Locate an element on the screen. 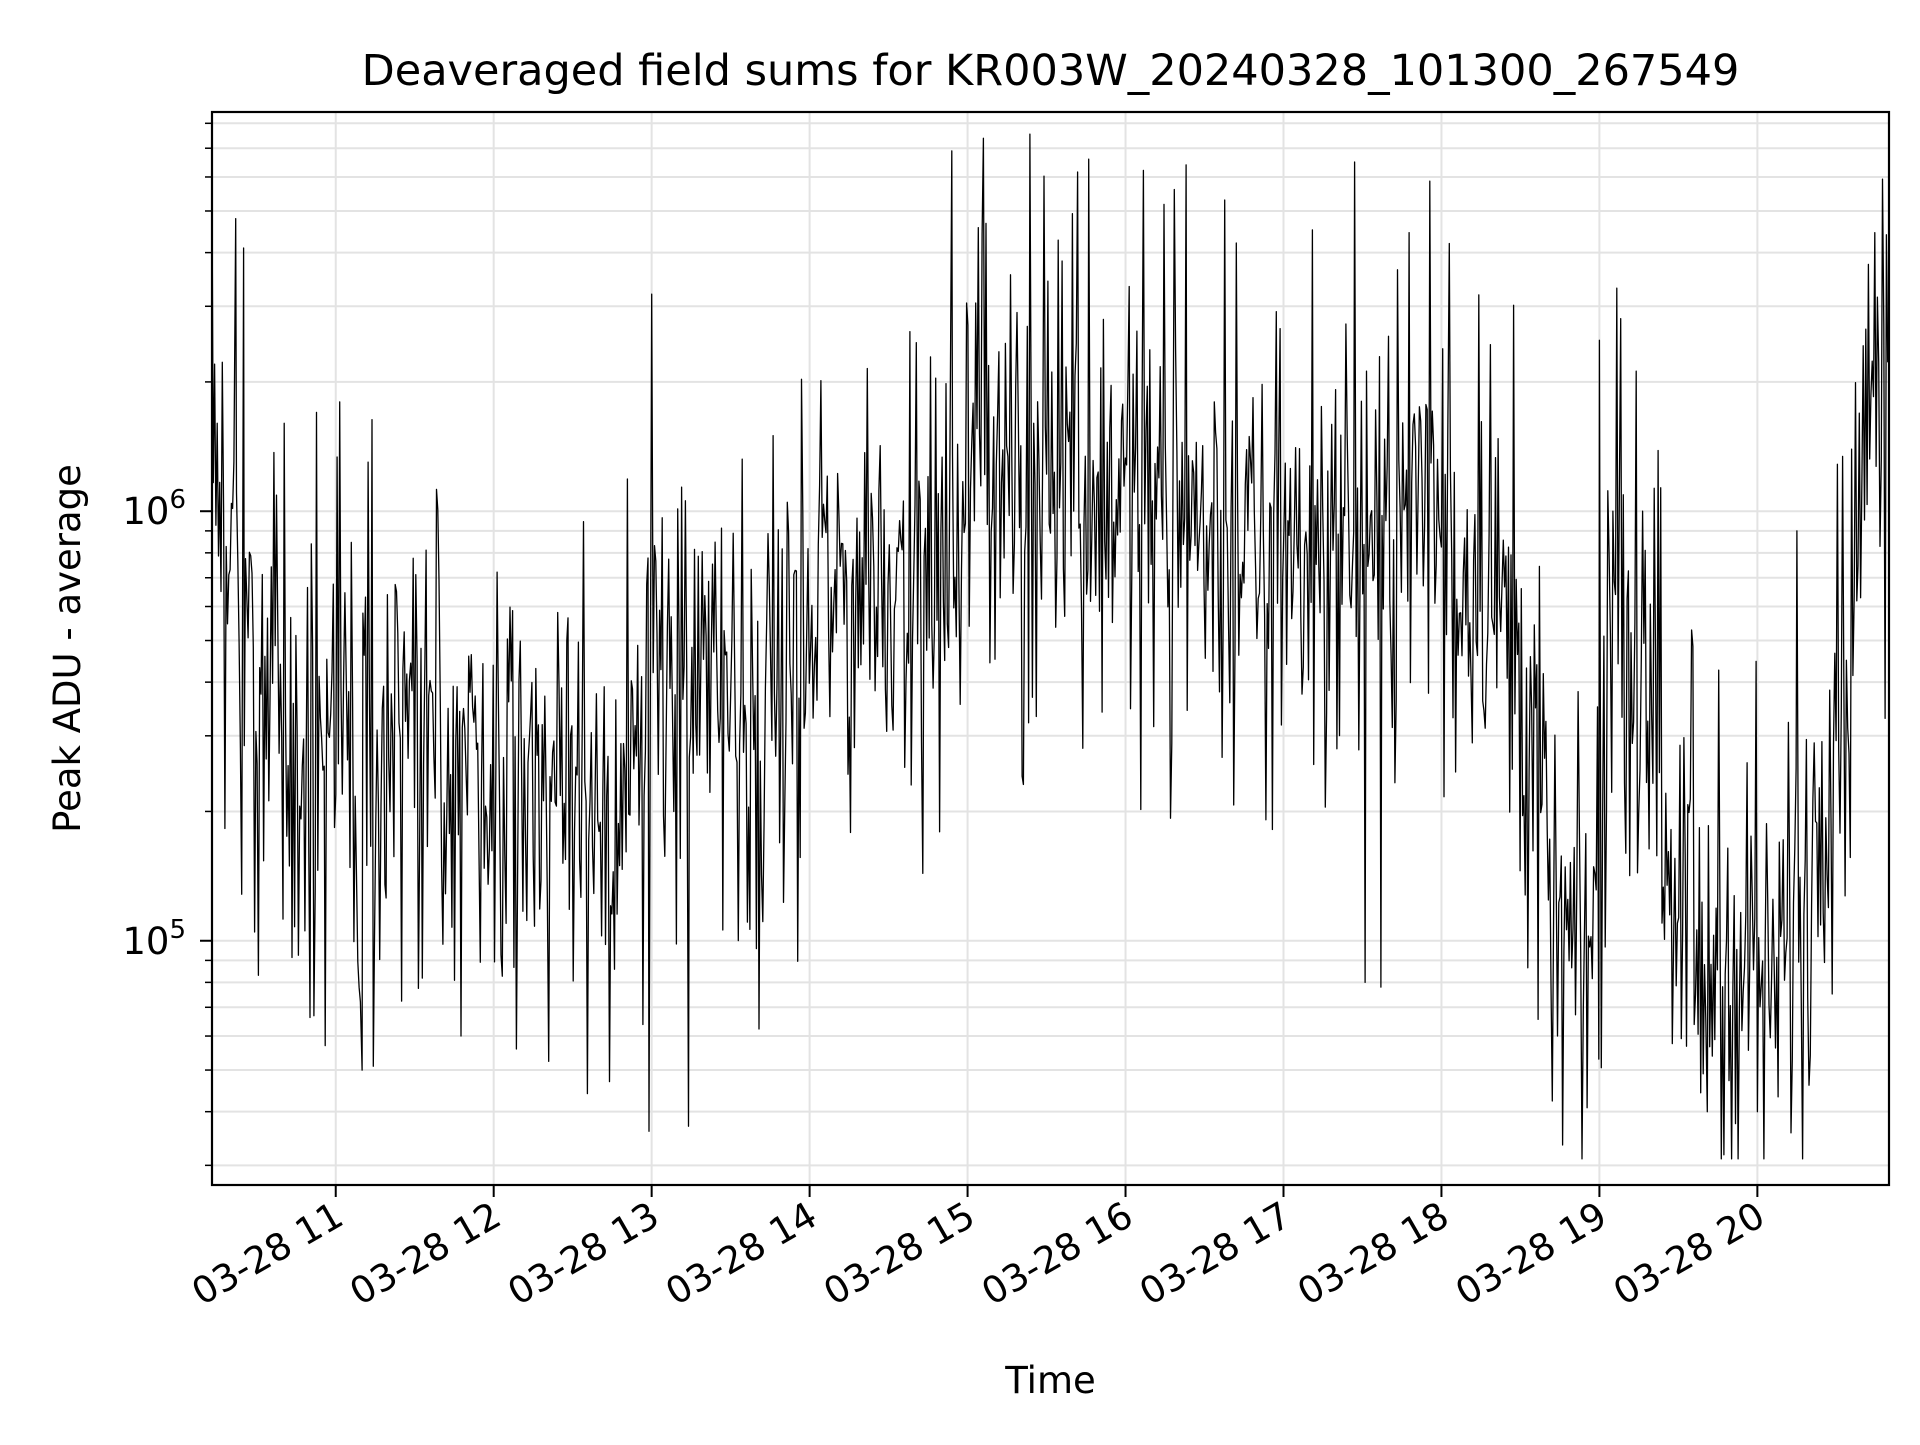 This screenshot has height=1445, width=1920. y-tick-exponent: 5 is located at coordinates (177, 930).